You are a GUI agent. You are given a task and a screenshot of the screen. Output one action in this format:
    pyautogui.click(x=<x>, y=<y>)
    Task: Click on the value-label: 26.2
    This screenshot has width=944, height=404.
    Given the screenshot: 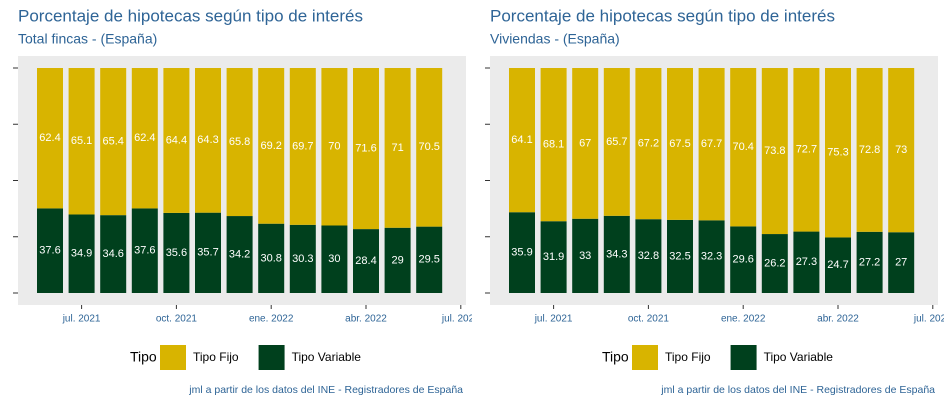 What is the action you would take?
    pyautogui.click(x=774, y=263)
    